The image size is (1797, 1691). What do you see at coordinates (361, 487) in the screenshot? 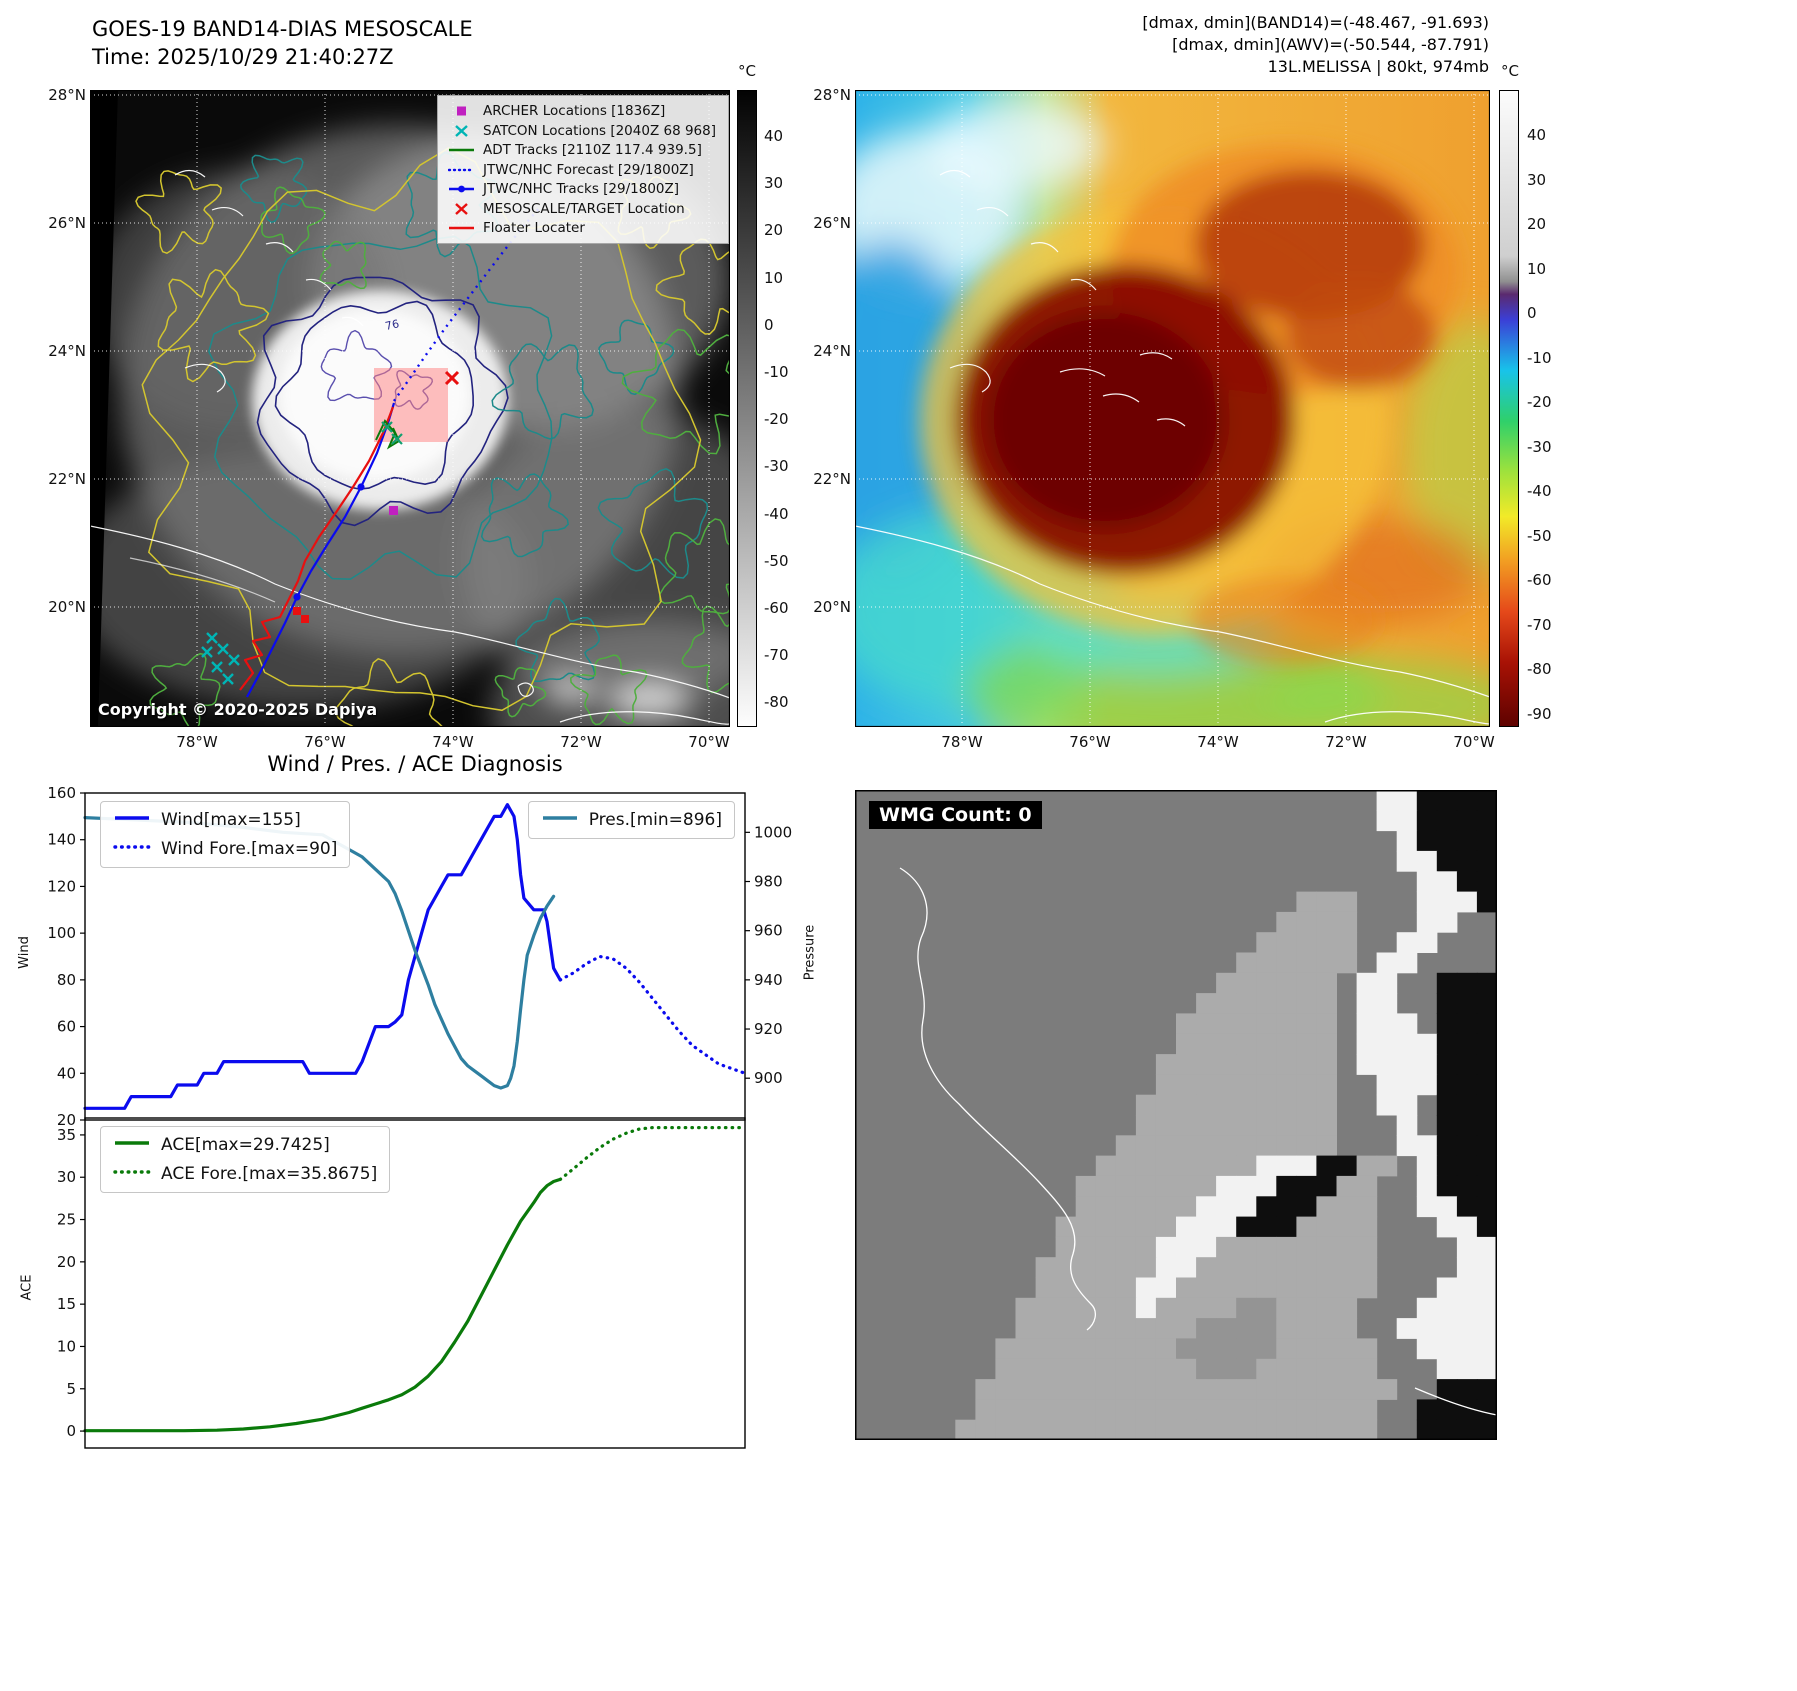
I see `track-point` at bounding box center [361, 487].